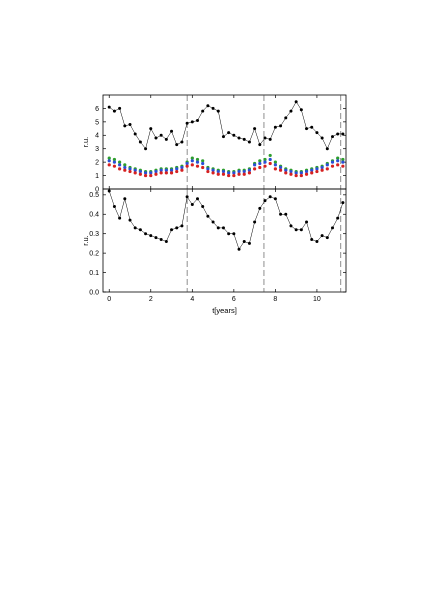 Image resolution: width=436 pixels, height=616 pixels. What do you see at coordinates (97, 189) in the screenshot?
I see `y-tick-label: 0` at bounding box center [97, 189].